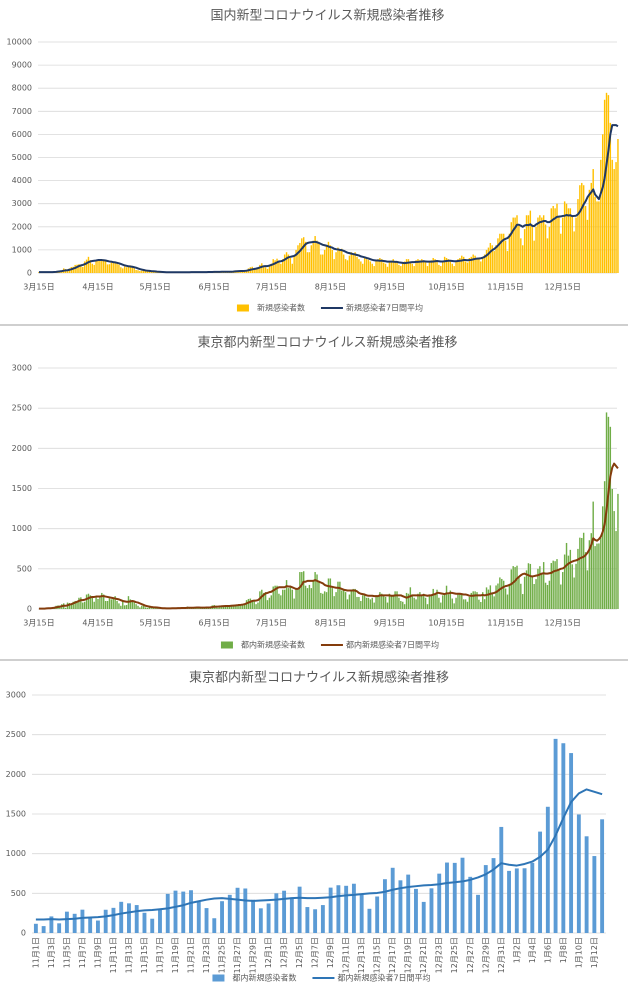 Image resolution: width=628 pixels, height=992 pixels. What do you see at coordinates (128, 955) in the screenshot?
I see `x-tick-label: 11月13日` at bounding box center [128, 955].